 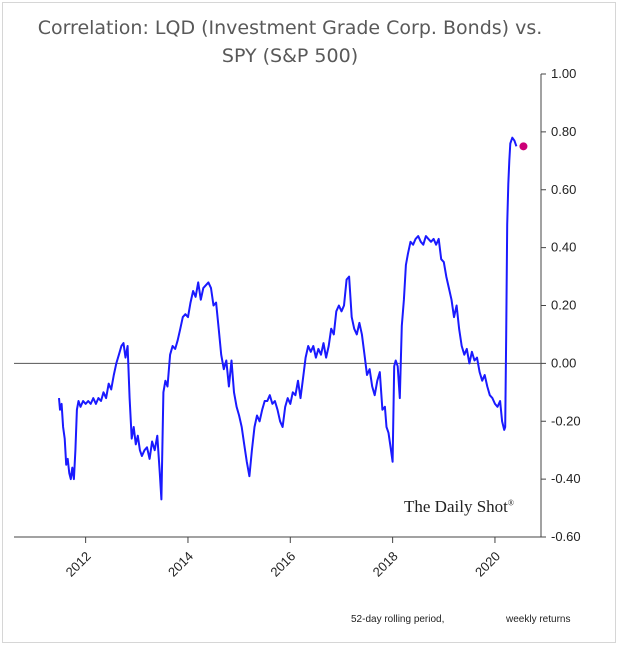 I want to click on x-tick-label: 2012, so click(x=78, y=564).